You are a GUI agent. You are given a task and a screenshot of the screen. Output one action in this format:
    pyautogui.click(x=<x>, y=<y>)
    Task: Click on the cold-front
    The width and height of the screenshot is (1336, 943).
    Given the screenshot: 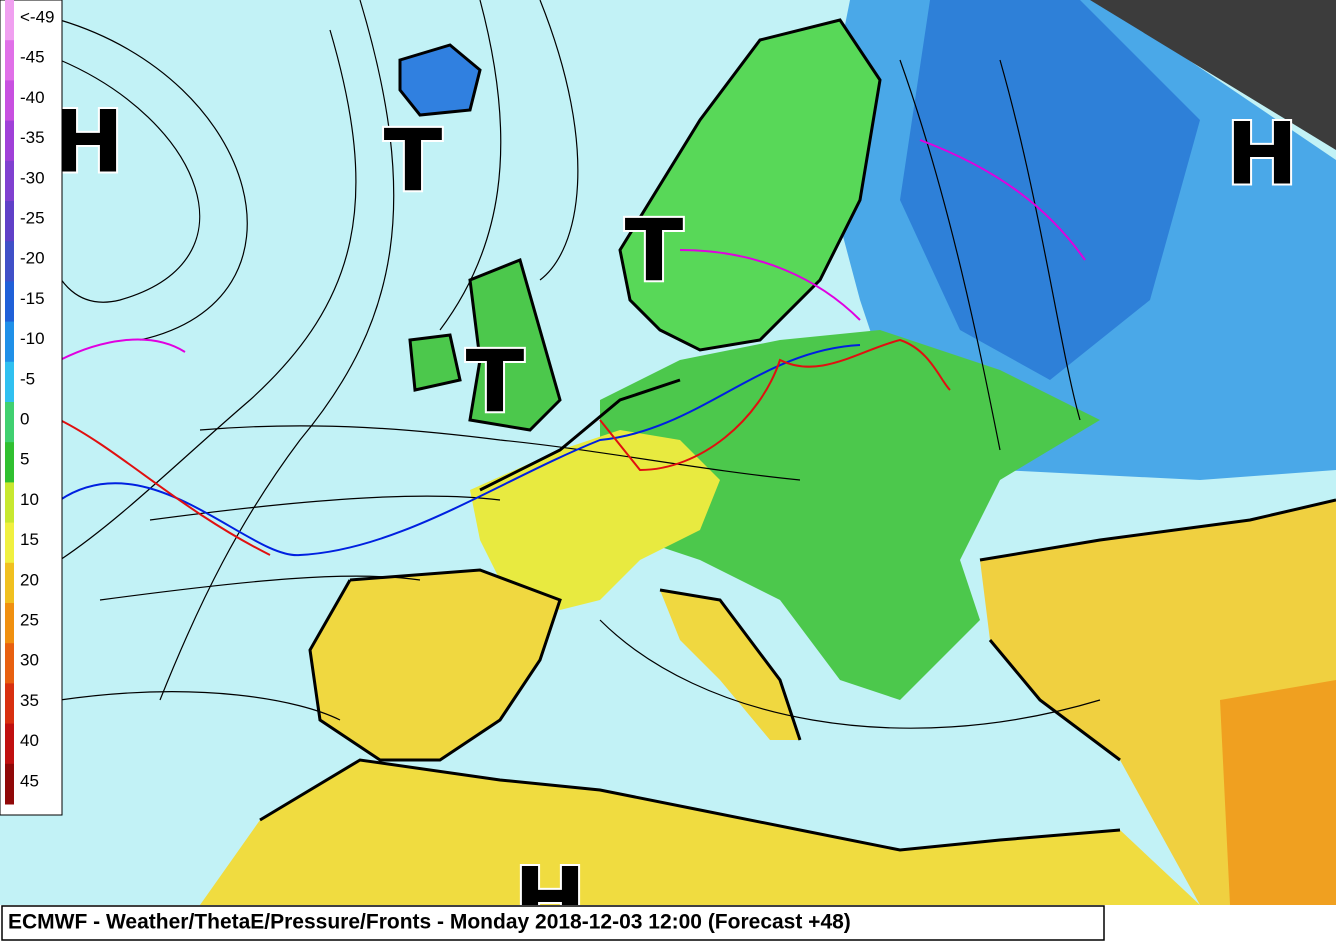 What is the action you would take?
    pyautogui.click(x=460, y=450)
    